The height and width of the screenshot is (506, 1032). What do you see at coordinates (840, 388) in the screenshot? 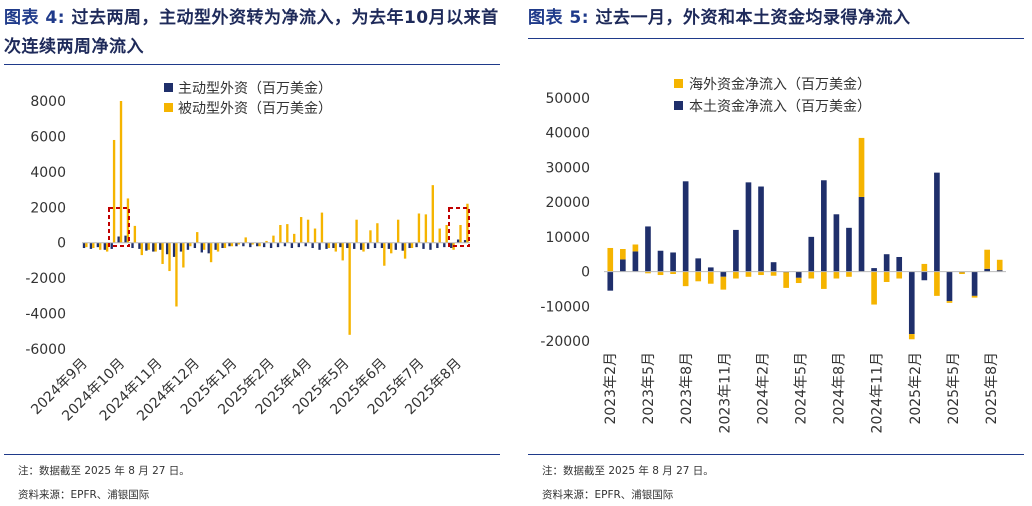
I see `x-tick-label: 2024年8月` at bounding box center [840, 388].